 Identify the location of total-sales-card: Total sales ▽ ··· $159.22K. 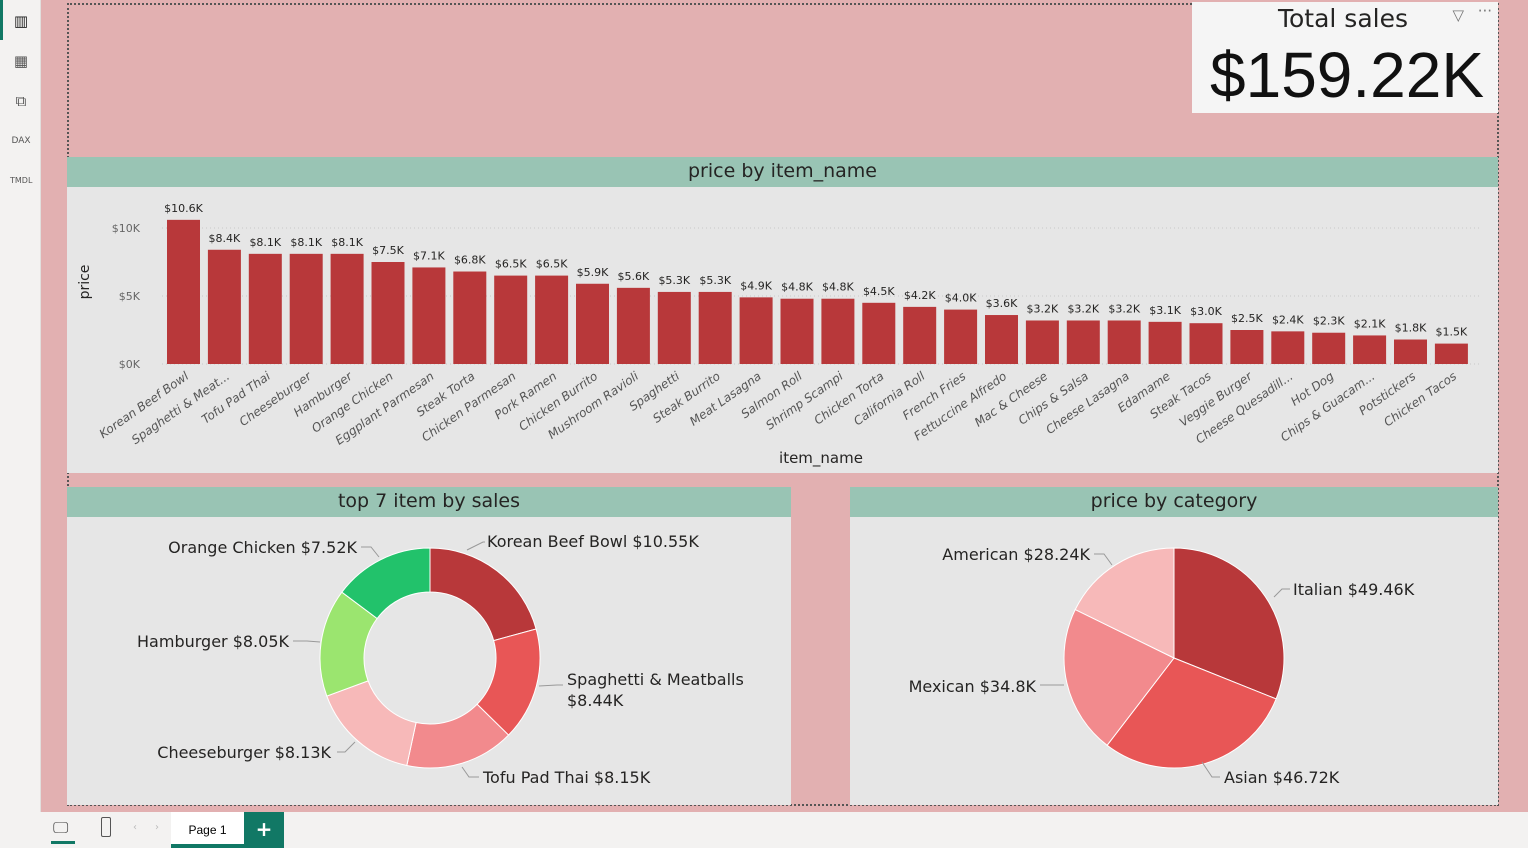
(1345, 57).